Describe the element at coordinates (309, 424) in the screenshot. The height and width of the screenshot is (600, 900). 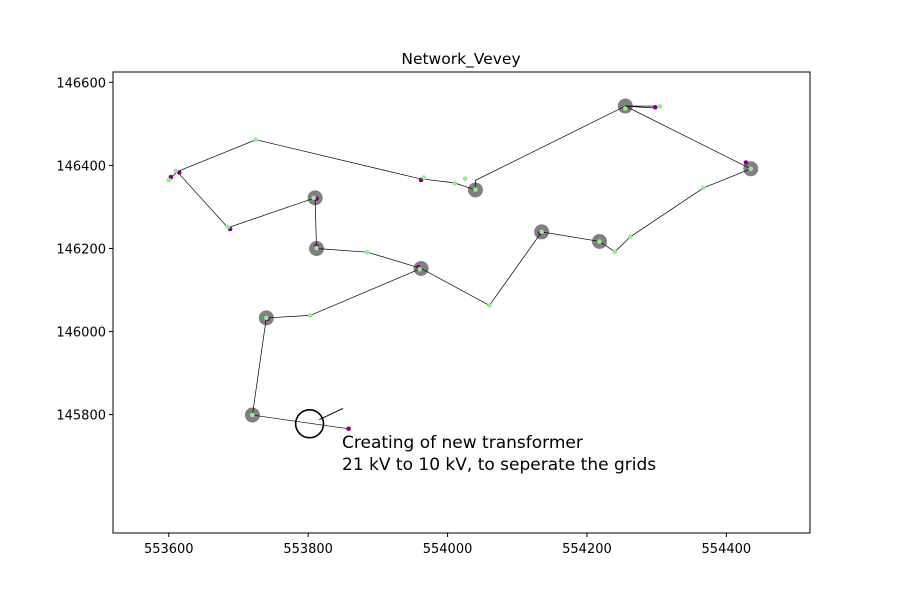
I see `annotation-circle` at that location.